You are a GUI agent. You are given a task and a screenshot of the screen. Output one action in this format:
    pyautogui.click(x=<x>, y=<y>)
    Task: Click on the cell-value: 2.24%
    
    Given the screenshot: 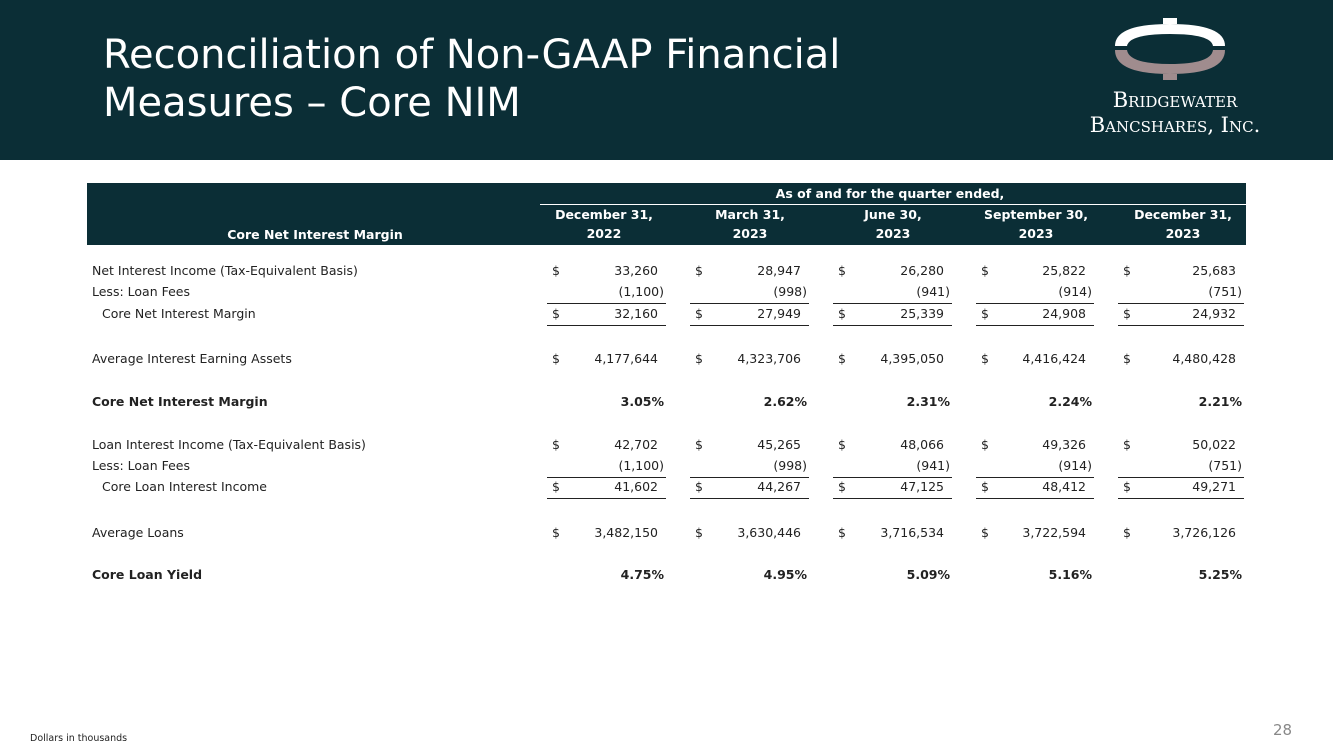 What is the action you would take?
    pyautogui.click(x=1070, y=401)
    